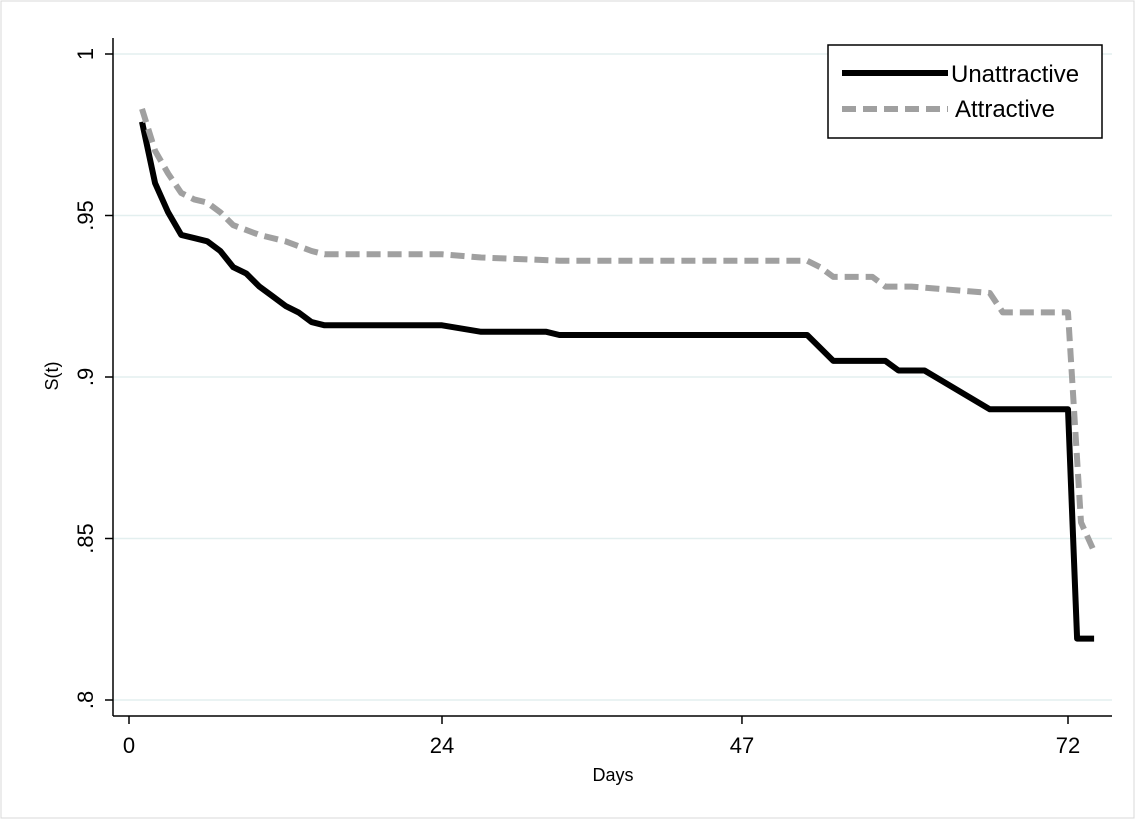 The height and width of the screenshot is (819, 1135). What do you see at coordinates (52, 376) in the screenshot?
I see `y-axis-label: S(t)` at bounding box center [52, 376].